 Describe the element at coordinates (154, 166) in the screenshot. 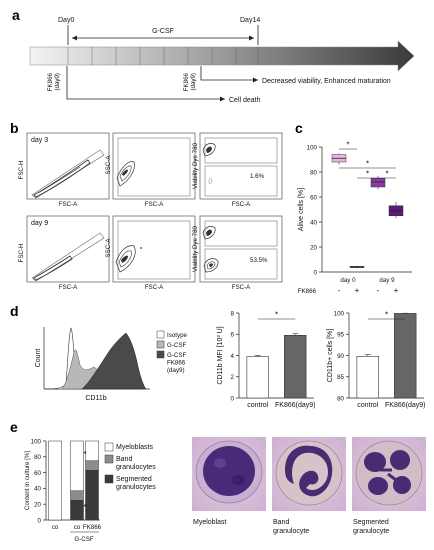

I see `flow-plot-day3-ssc` at that location.